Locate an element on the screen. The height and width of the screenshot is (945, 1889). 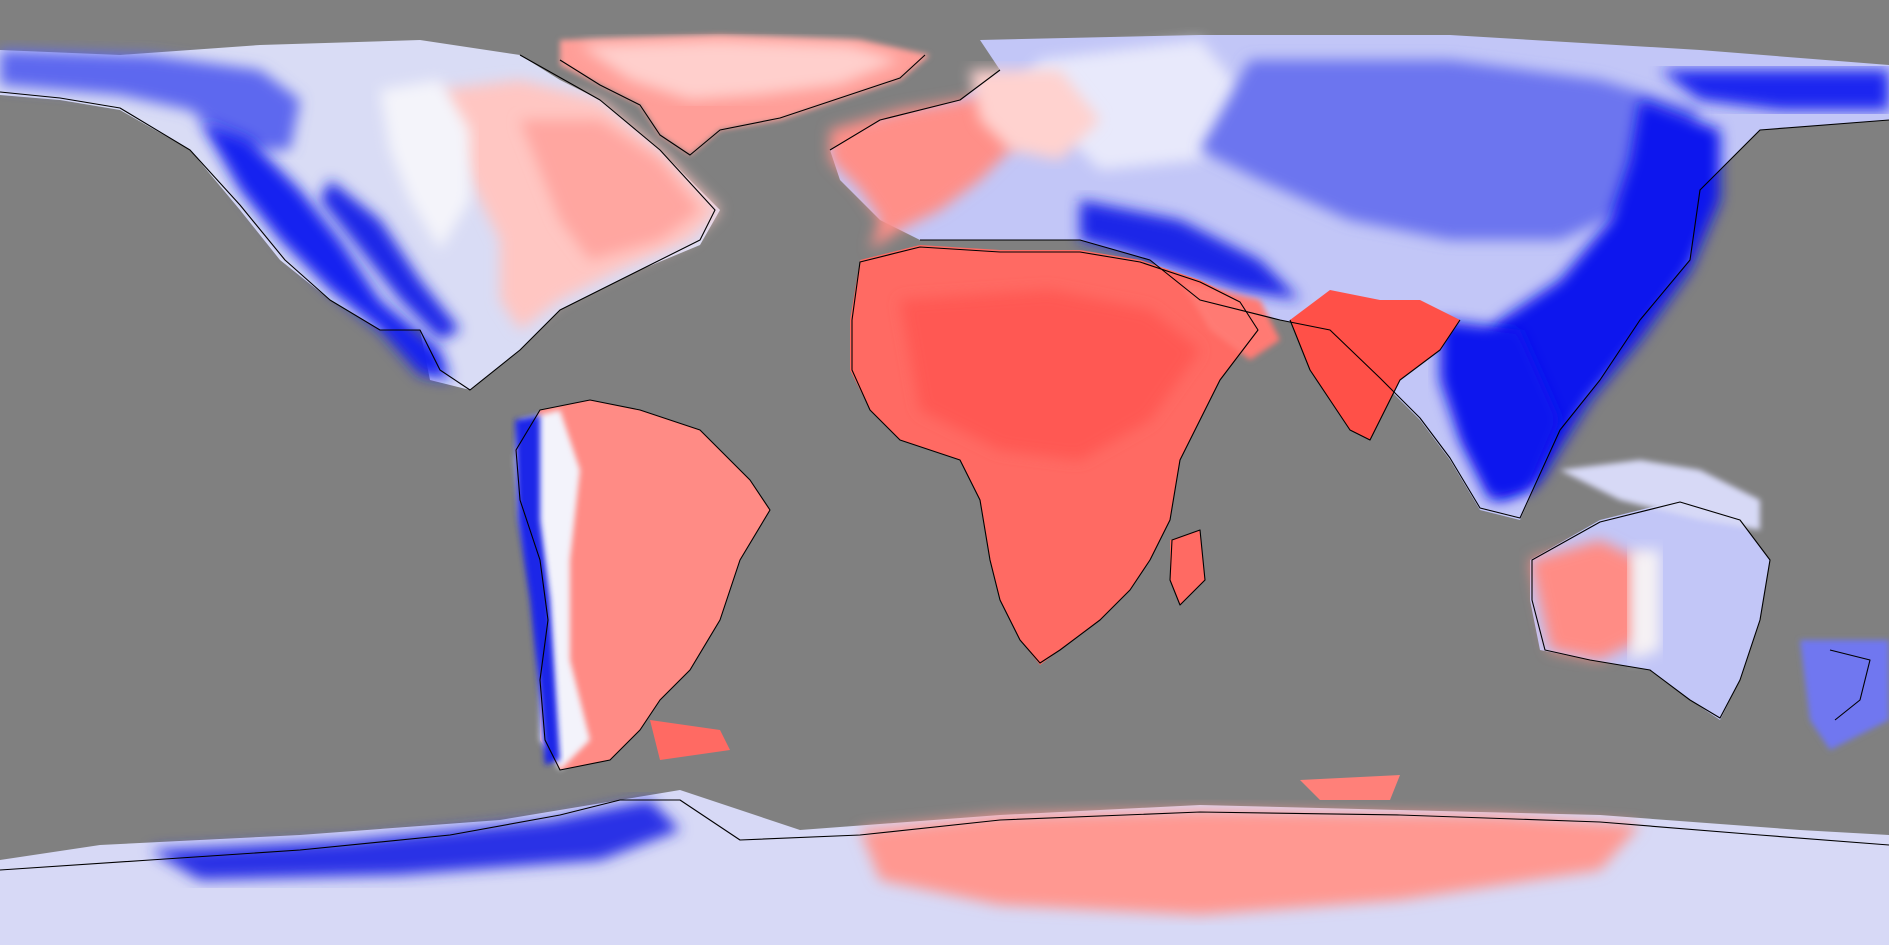
north-america-coastline is located at coordinates (358, 222).